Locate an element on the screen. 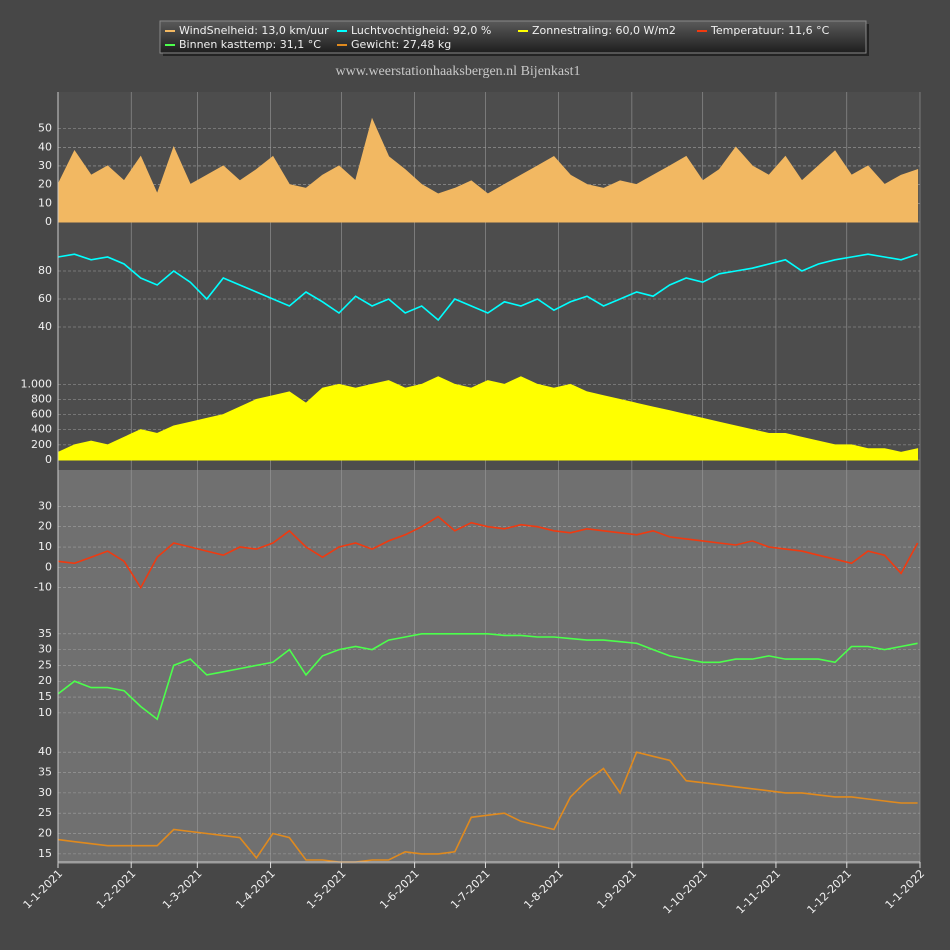  legend-label: WindSnelheid: 13,0 km/uur is located at coordinates (254, 30).